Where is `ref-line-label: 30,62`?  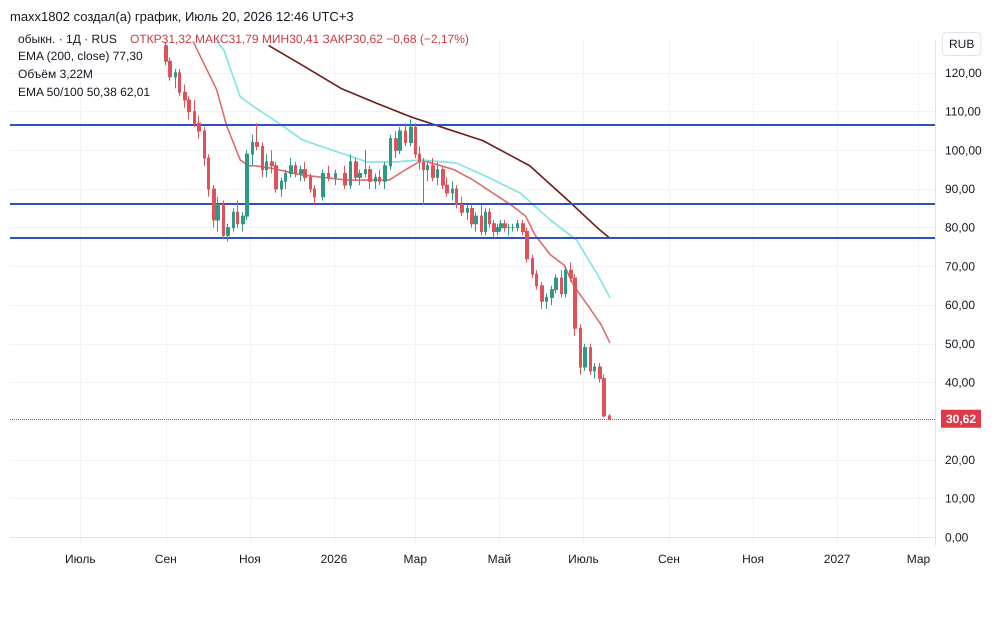
ref-line-label: 30,62 is located at coordinates (961, 419).